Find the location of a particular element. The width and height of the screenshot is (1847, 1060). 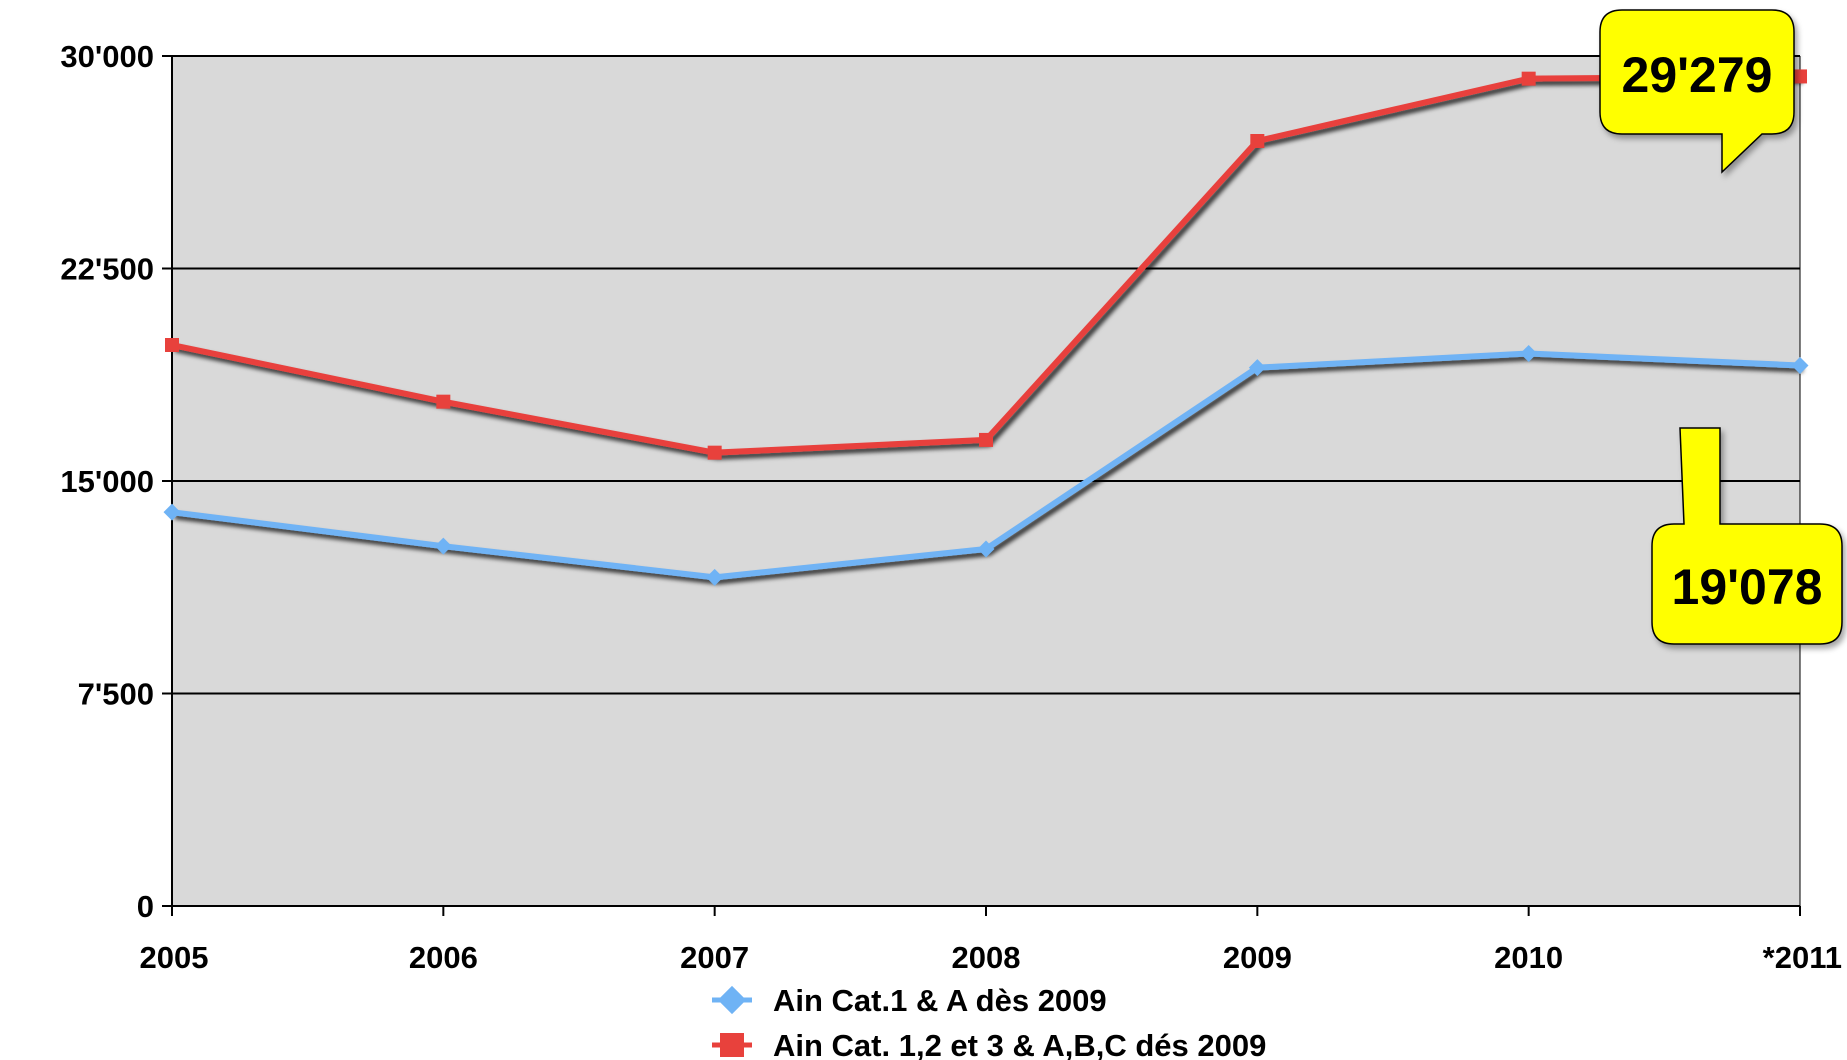

x-tick-label: 2010 is located at coordinates (1528, 957).